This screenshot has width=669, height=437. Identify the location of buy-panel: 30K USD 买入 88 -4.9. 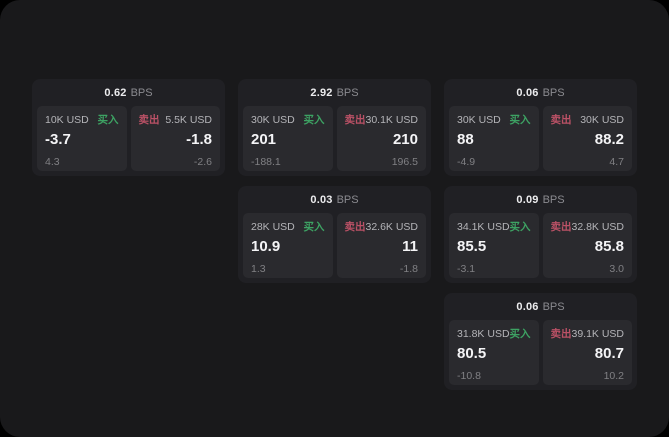
(494, 138).